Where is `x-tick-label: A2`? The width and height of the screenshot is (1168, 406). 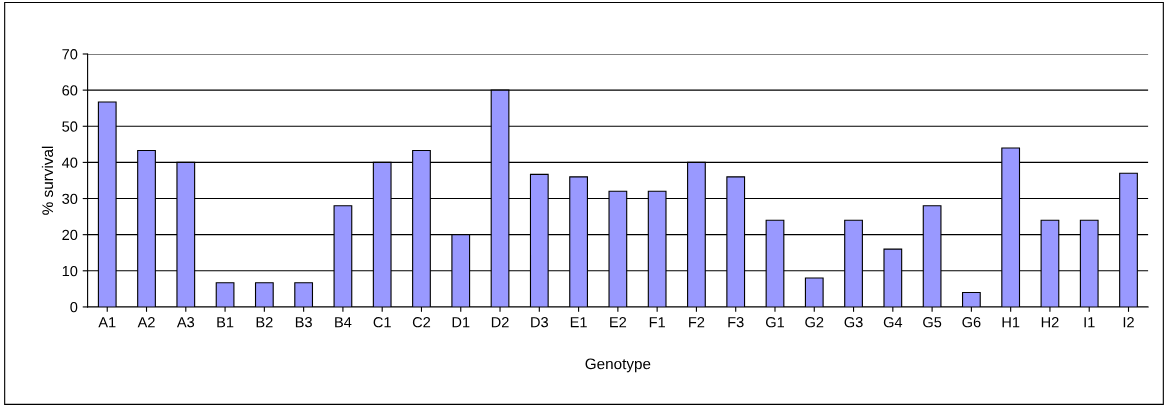 x-tick-label: A2 is located at coordinates (146, 322).